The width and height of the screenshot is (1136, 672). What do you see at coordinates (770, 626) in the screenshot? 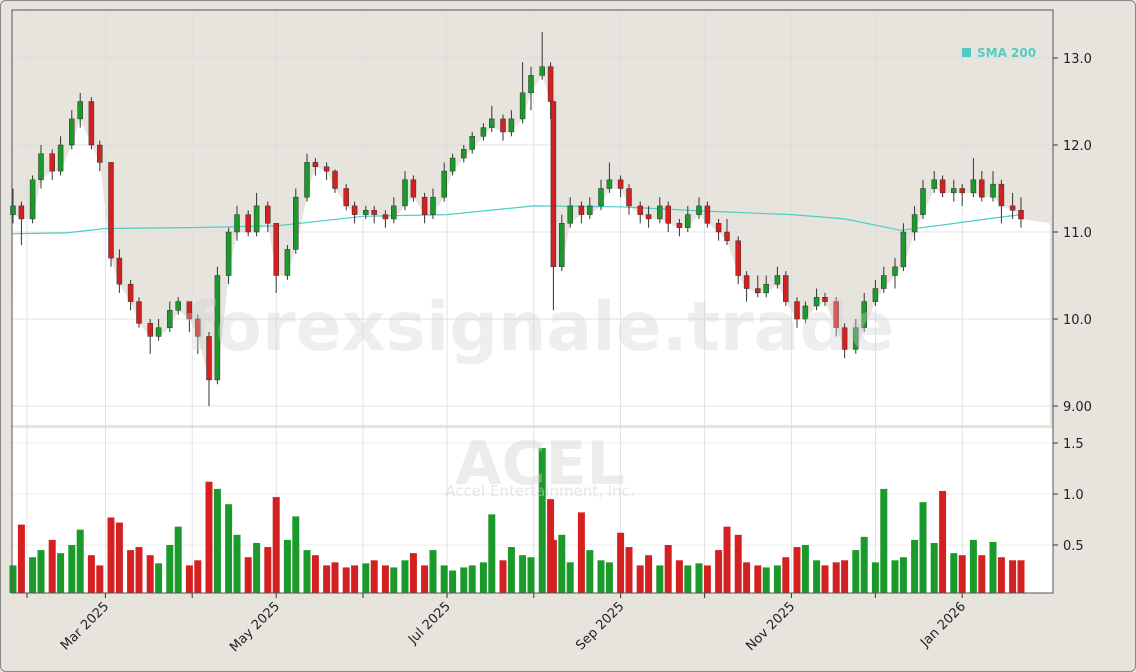
I see `xtick-label: Nov 2025` at bounding box center [770, 626].